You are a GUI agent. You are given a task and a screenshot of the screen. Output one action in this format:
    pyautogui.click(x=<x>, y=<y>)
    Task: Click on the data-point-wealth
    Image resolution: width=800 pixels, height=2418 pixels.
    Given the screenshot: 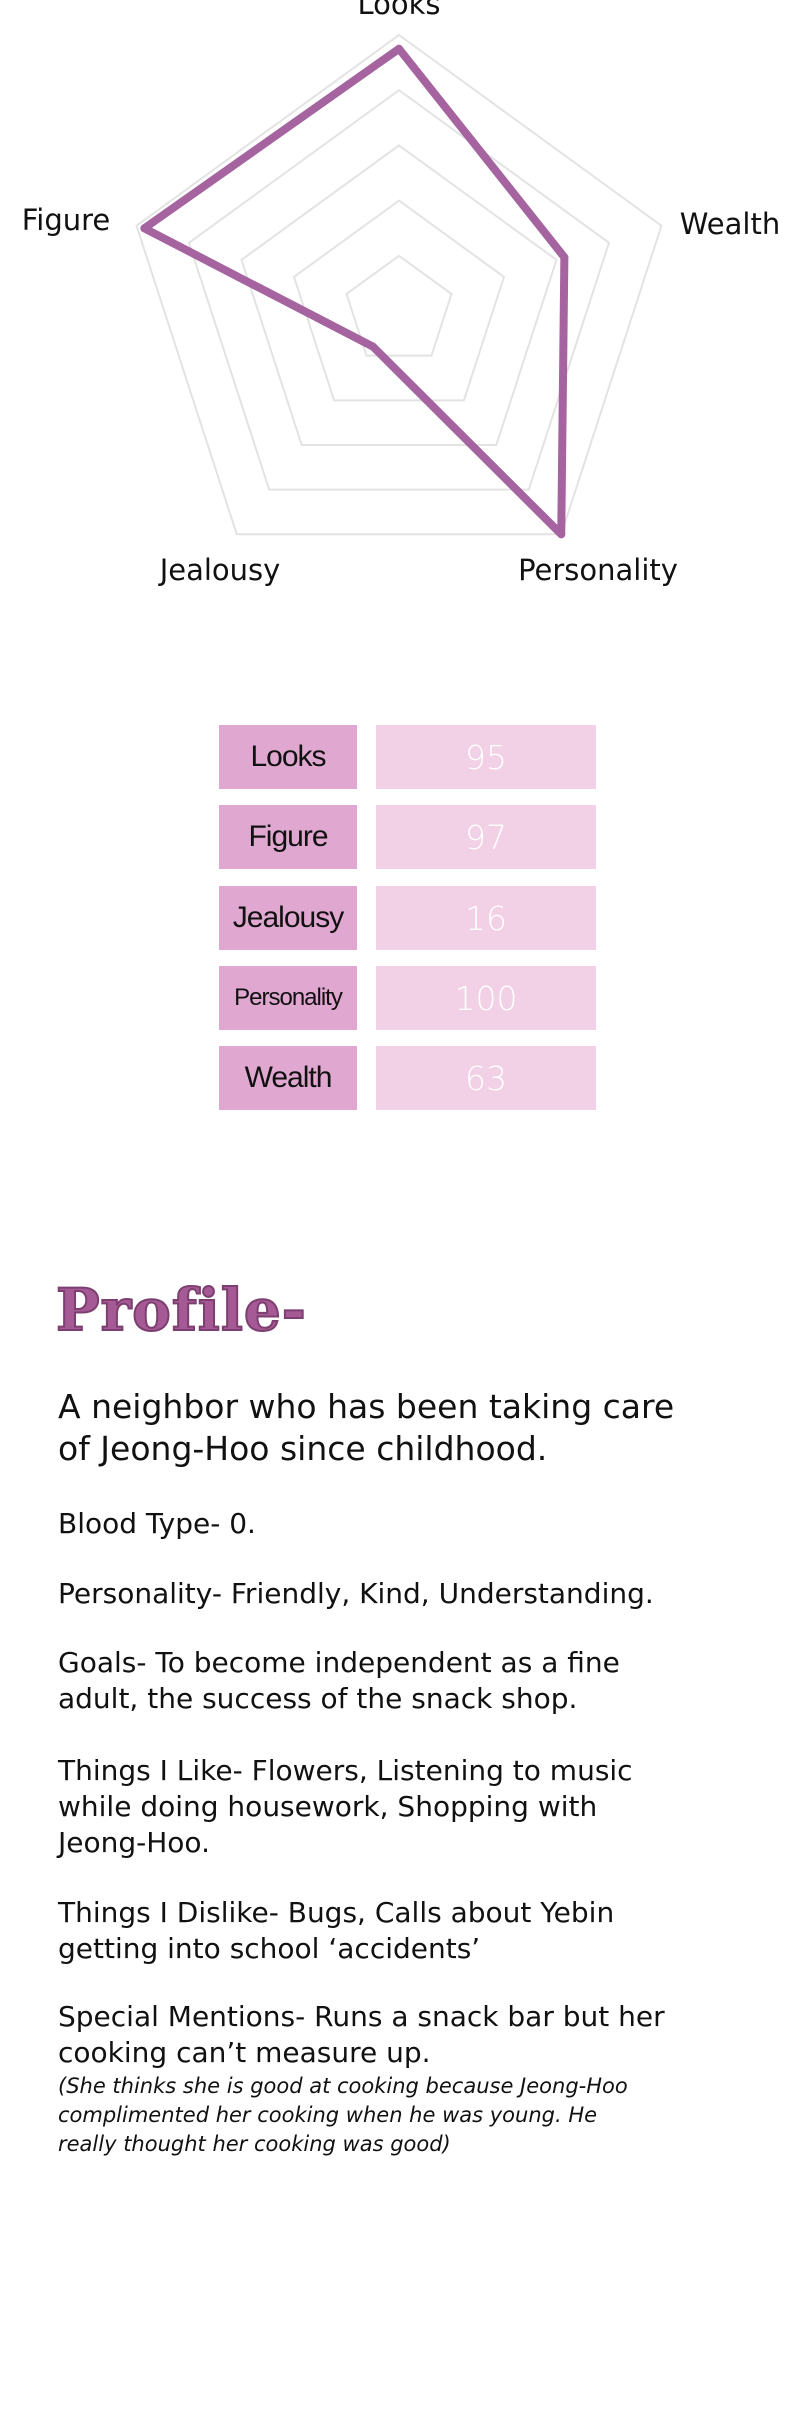 What is the action you would take?
    pyautogui.click(x=564, y=257)
    